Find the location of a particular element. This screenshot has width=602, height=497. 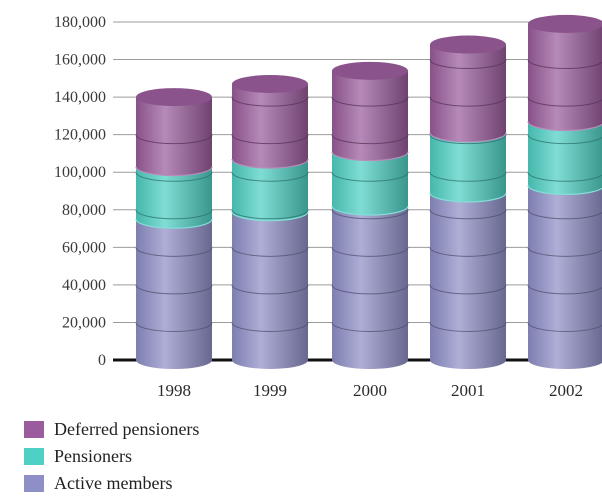

y-tick-label: 100,000 is located at coordinates (80, 172).